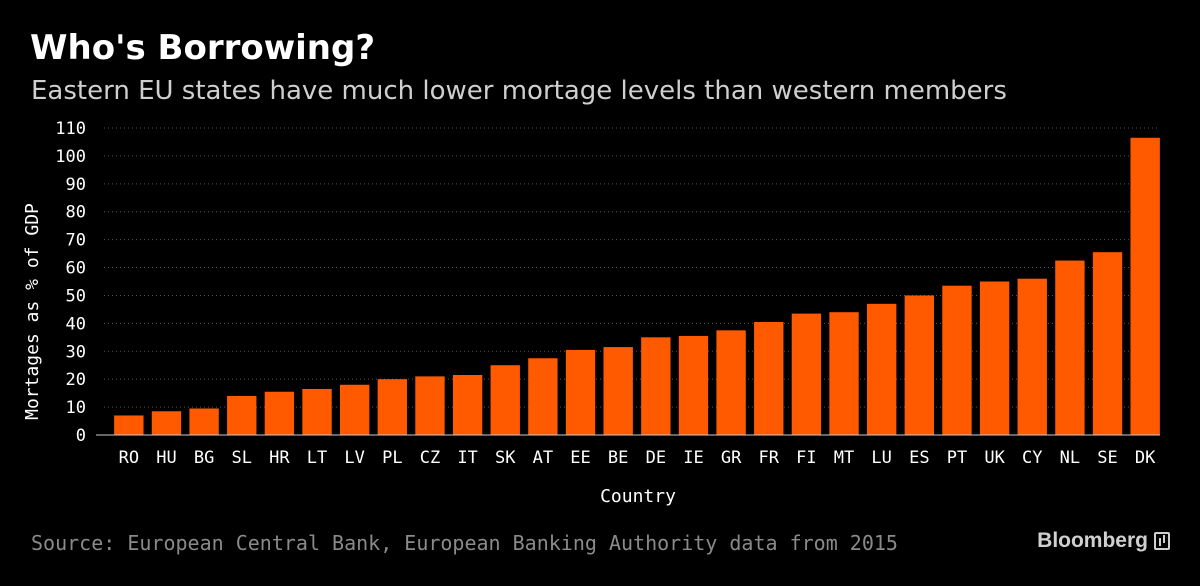  I want to click on x-tick-label: CY, so click(1032, 458).